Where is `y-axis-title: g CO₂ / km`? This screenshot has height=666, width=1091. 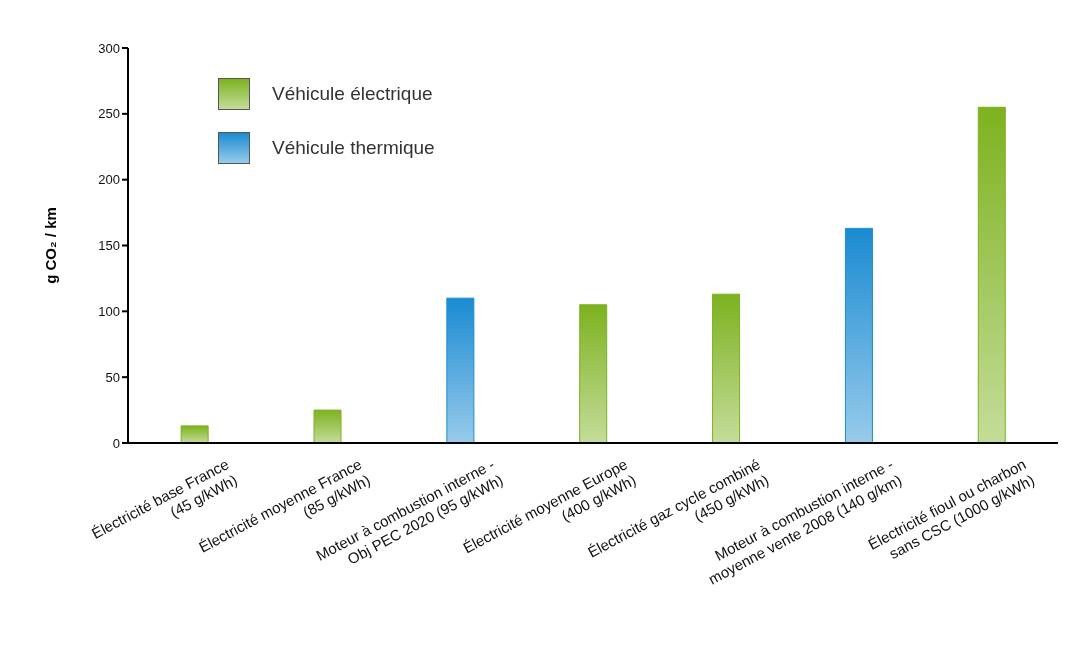
y-axis-title: g CO₂ / km is located at coordinates (50, 245).